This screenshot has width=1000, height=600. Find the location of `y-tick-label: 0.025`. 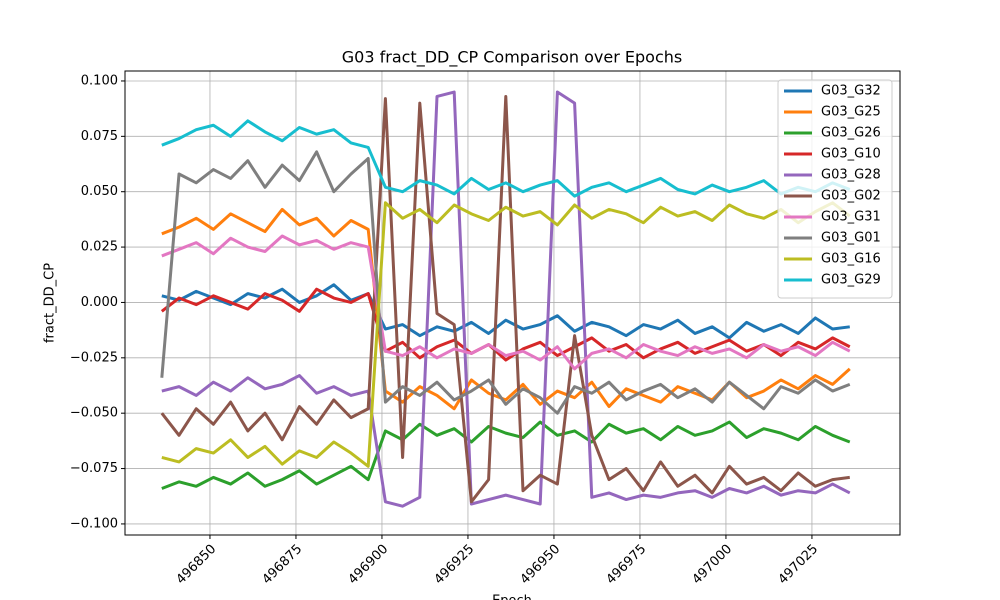

y-tick-label: 0.025 is located at coordinates (99, 247).